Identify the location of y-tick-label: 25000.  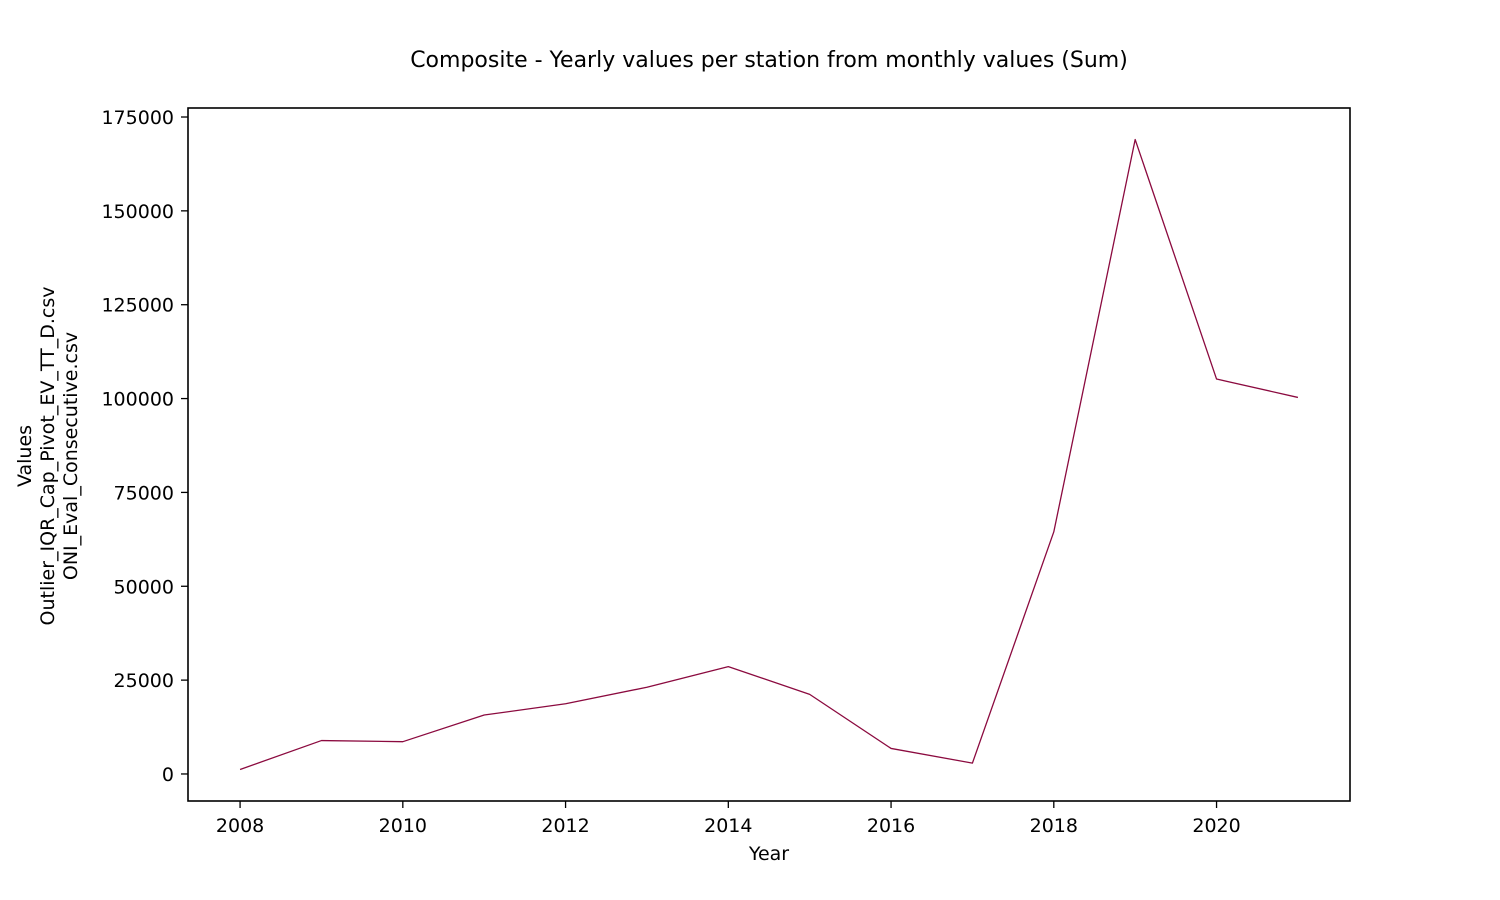
(144, 681).